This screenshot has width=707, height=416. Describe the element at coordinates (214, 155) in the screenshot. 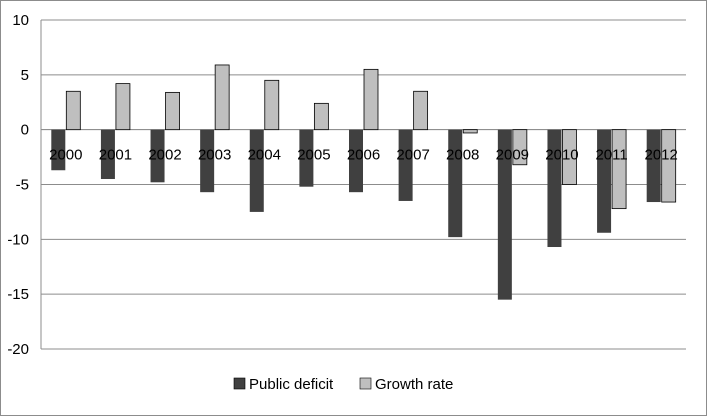

I see `x-tick-label: 2003` at that location.